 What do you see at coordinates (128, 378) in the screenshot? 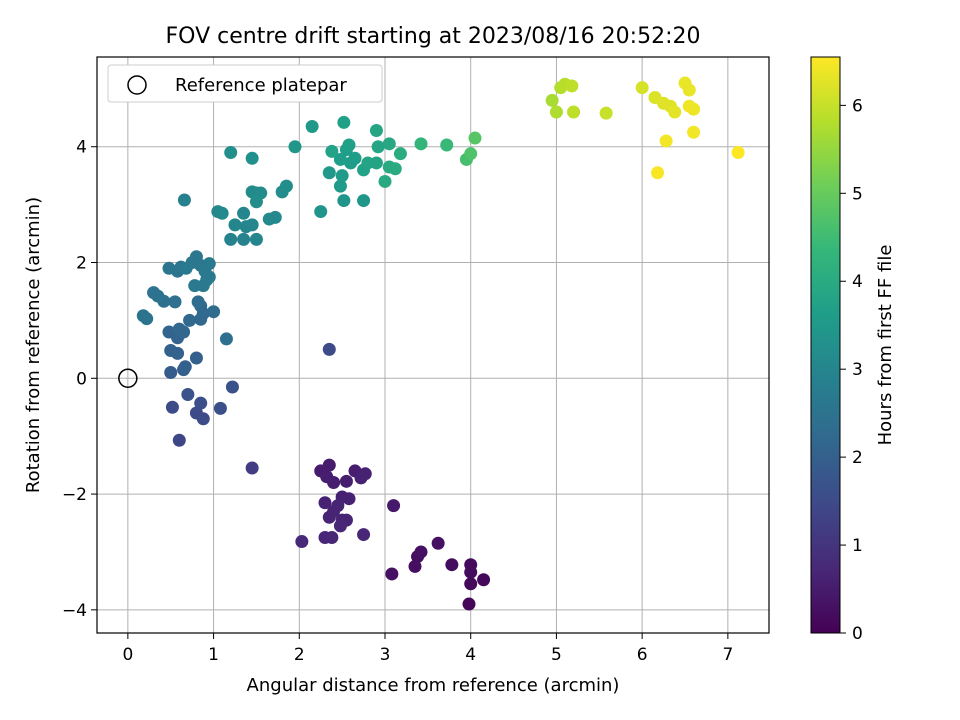
I see `reference-marker` at bounding box center [128, 378].